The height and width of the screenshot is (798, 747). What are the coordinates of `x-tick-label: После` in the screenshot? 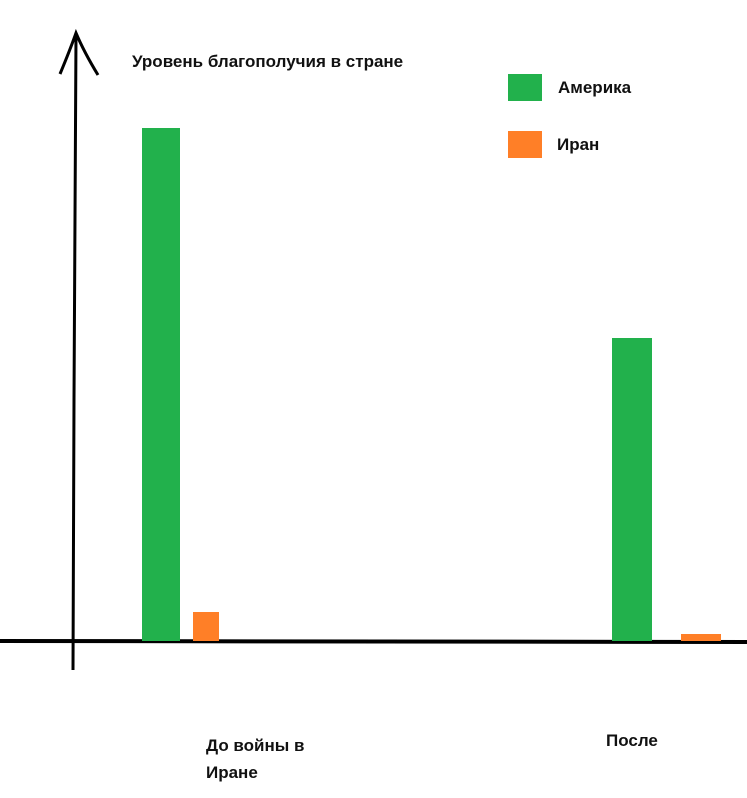 It's located at (632, 740).